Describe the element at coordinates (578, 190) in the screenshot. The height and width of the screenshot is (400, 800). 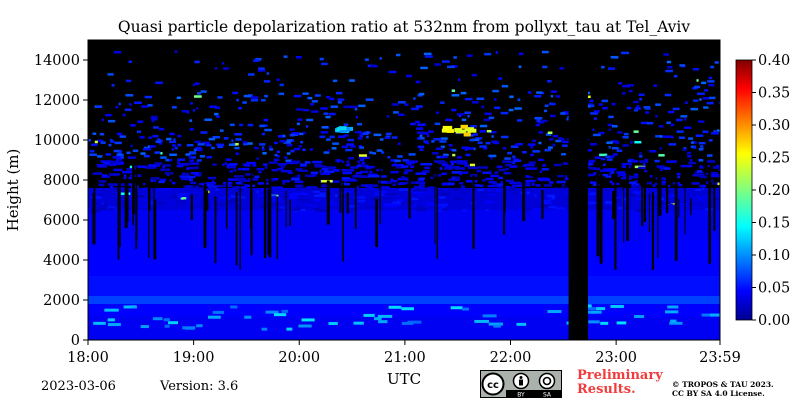
I see `data-gap-column` at that location.